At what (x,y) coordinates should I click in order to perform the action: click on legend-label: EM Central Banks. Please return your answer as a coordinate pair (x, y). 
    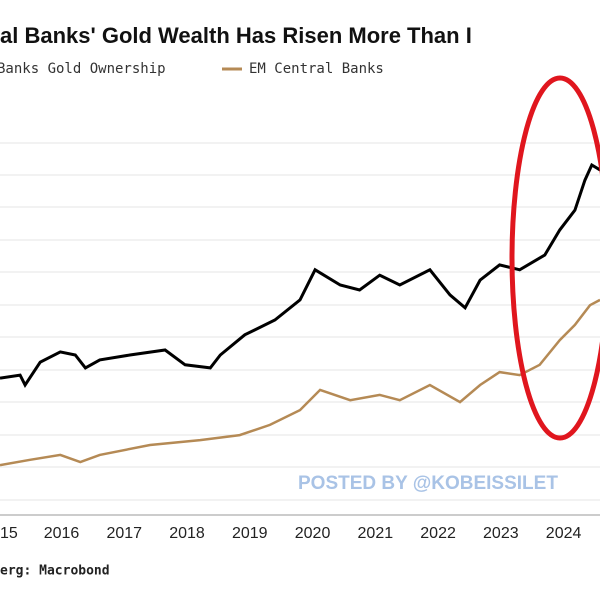
    Looking at the image, I should click on (316, 69).